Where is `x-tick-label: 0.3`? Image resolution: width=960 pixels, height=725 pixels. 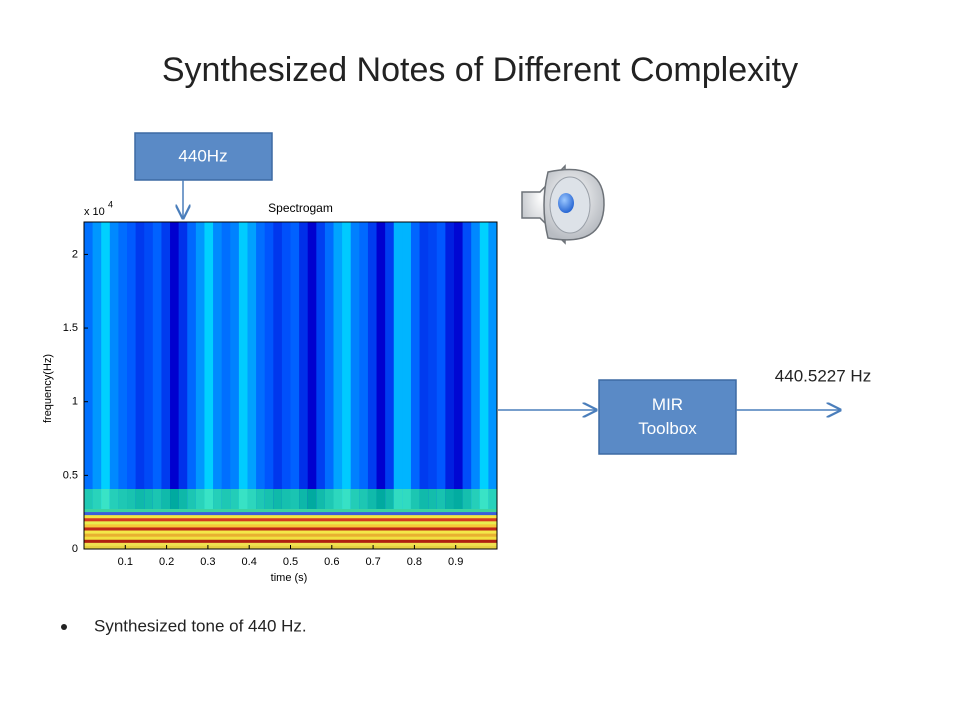
x-tick-label: 0.3 is located at coordinates (207, 562).